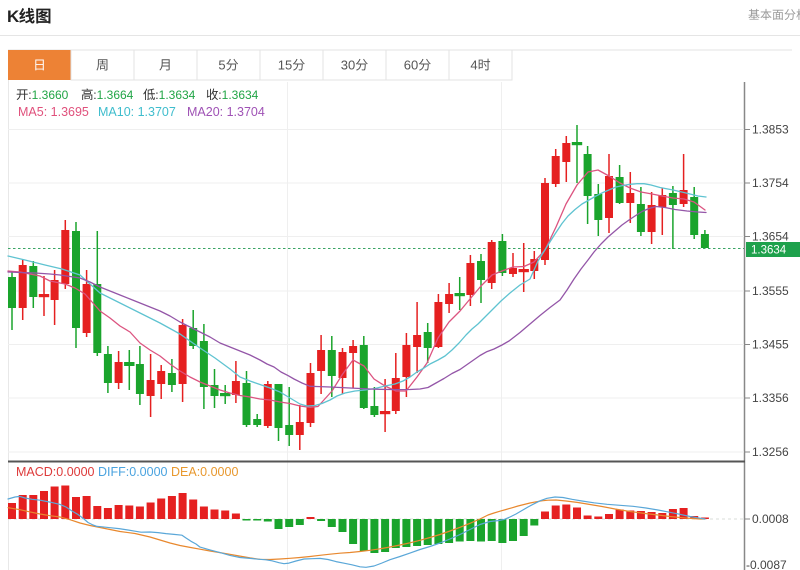 The width and height of the screenshot is (800, 570). Describe the element at coordinates (137, 112) in the screenshot. I see `svg-text: MA10: 1.3707` at that location.